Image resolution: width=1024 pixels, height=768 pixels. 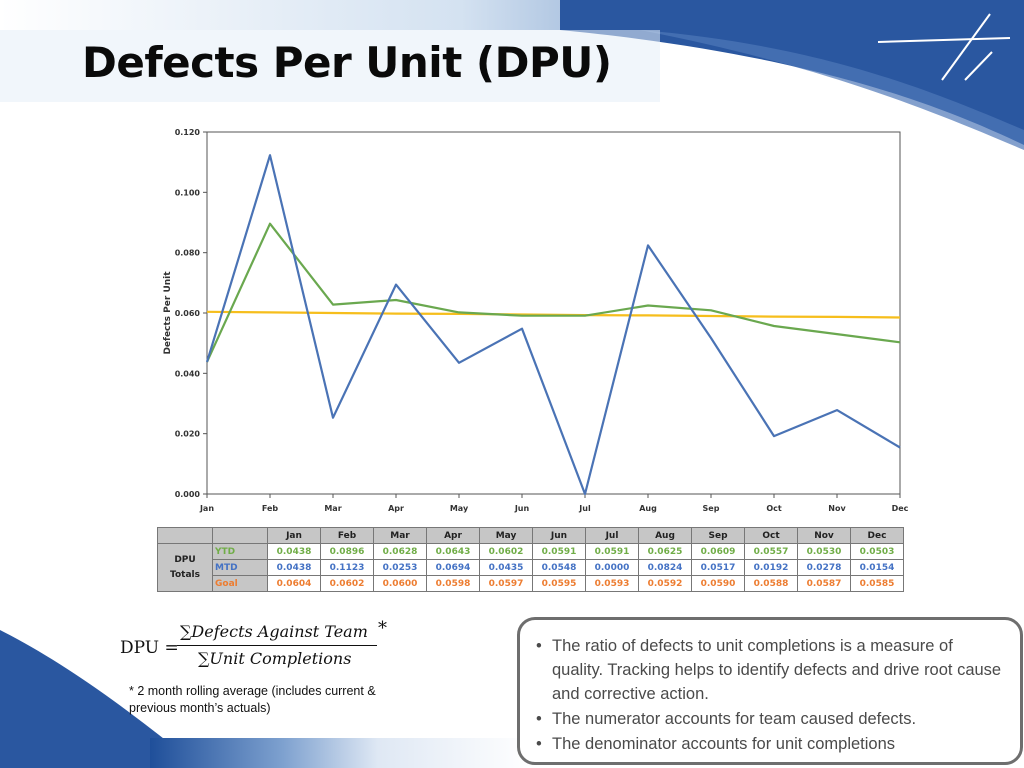 I want to click on table-cell: 0.0000, so click(x=612, y=567).